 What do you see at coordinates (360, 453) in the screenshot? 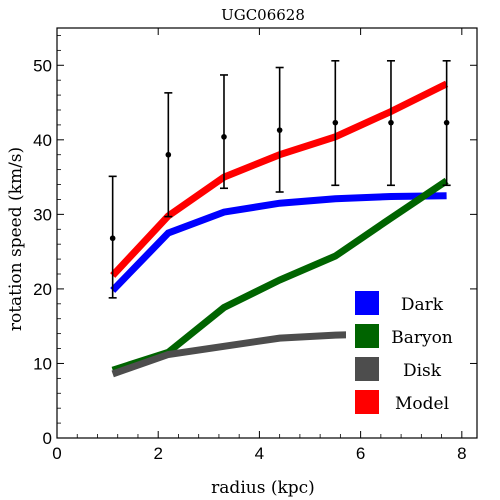
I see `x-tick-label: 6` at bounding box center [360, 453].